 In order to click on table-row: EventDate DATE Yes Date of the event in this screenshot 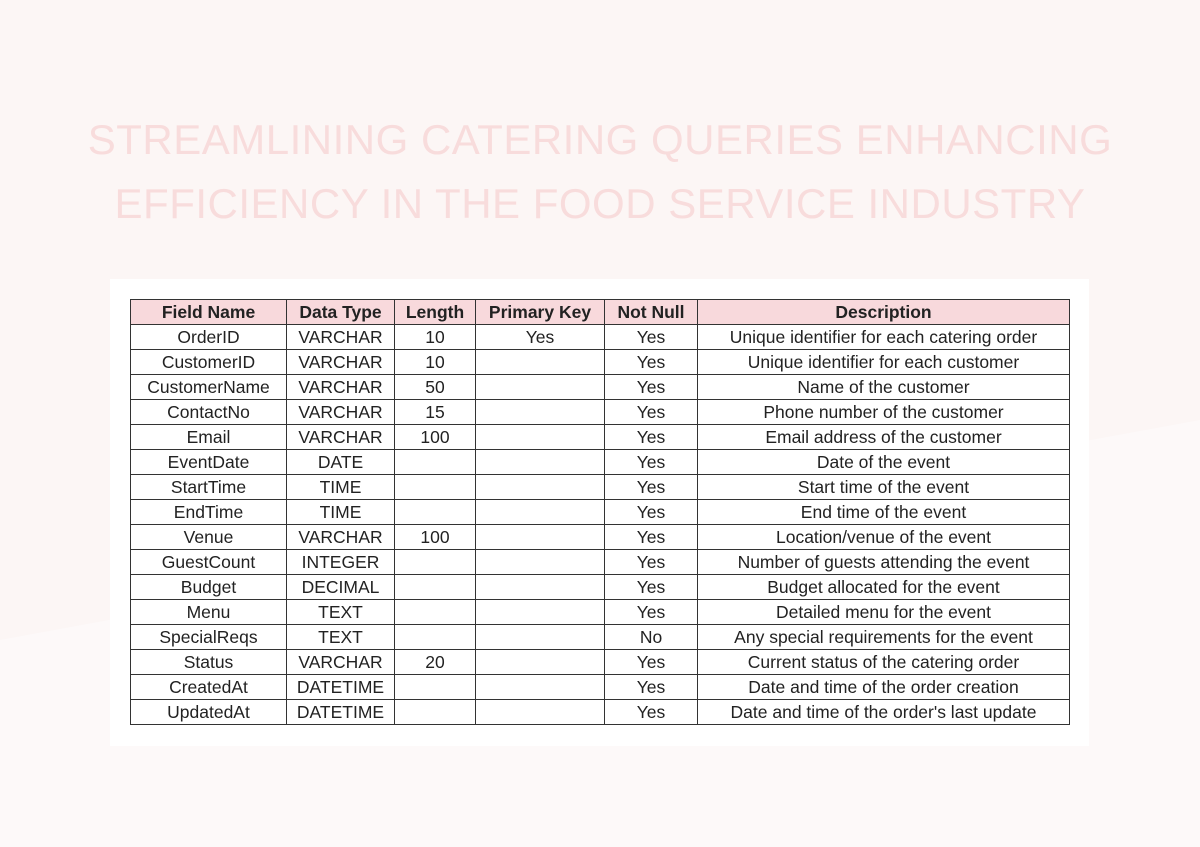, I will do `click(600, 462)`.